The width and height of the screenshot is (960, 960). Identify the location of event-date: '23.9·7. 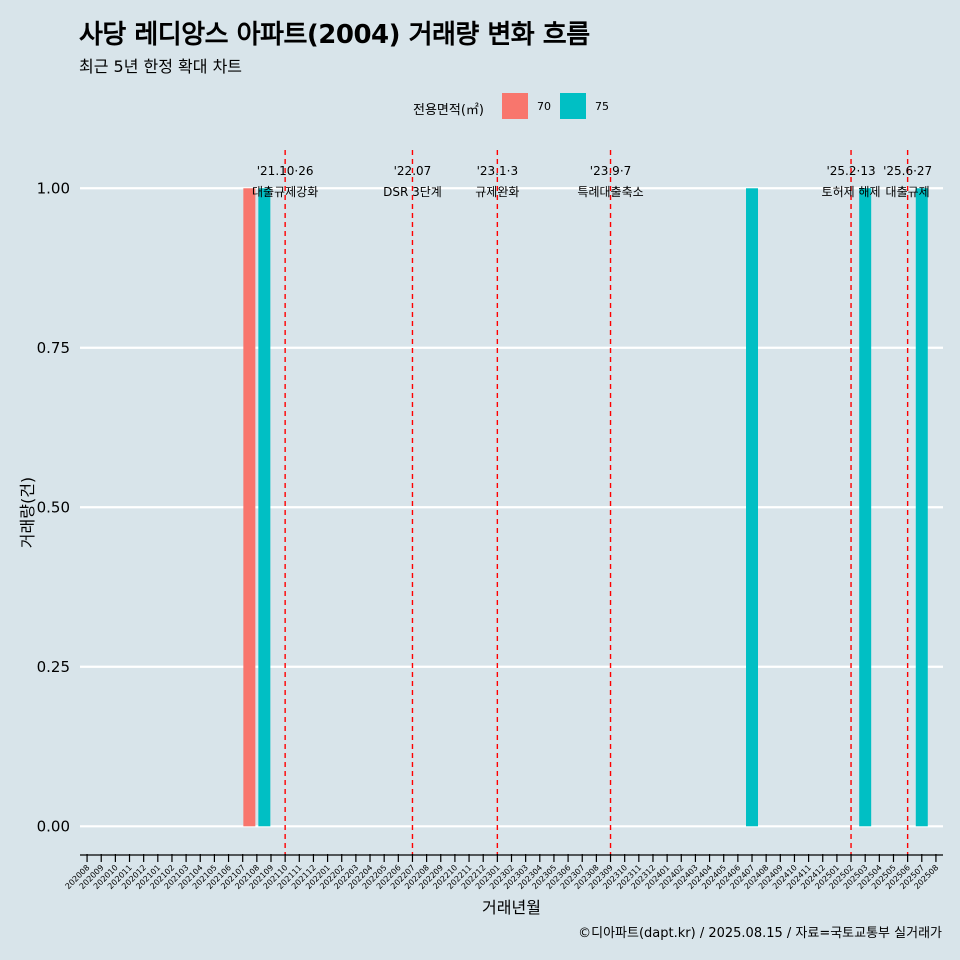
(610, 171).